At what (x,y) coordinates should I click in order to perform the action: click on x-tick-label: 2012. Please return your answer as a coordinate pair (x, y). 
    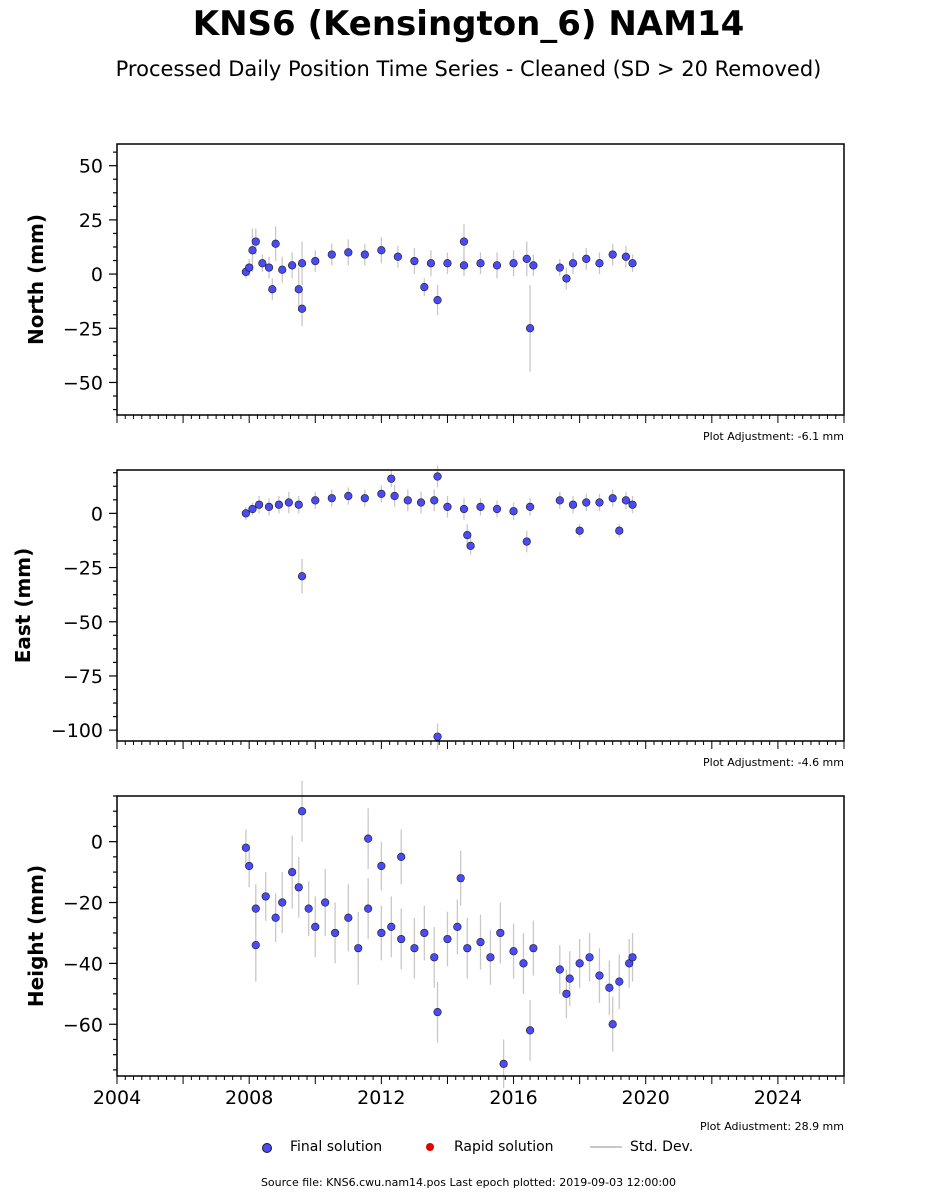
    Looking at the image, I should click on (381, 1098).